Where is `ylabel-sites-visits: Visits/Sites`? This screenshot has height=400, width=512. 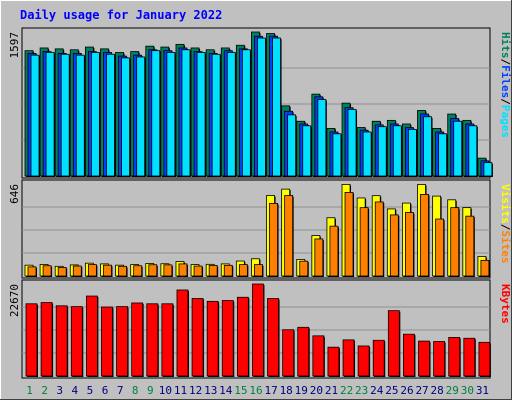
ylabel-sites-visits: Visits/Sites is located at coordinates (505, 224).